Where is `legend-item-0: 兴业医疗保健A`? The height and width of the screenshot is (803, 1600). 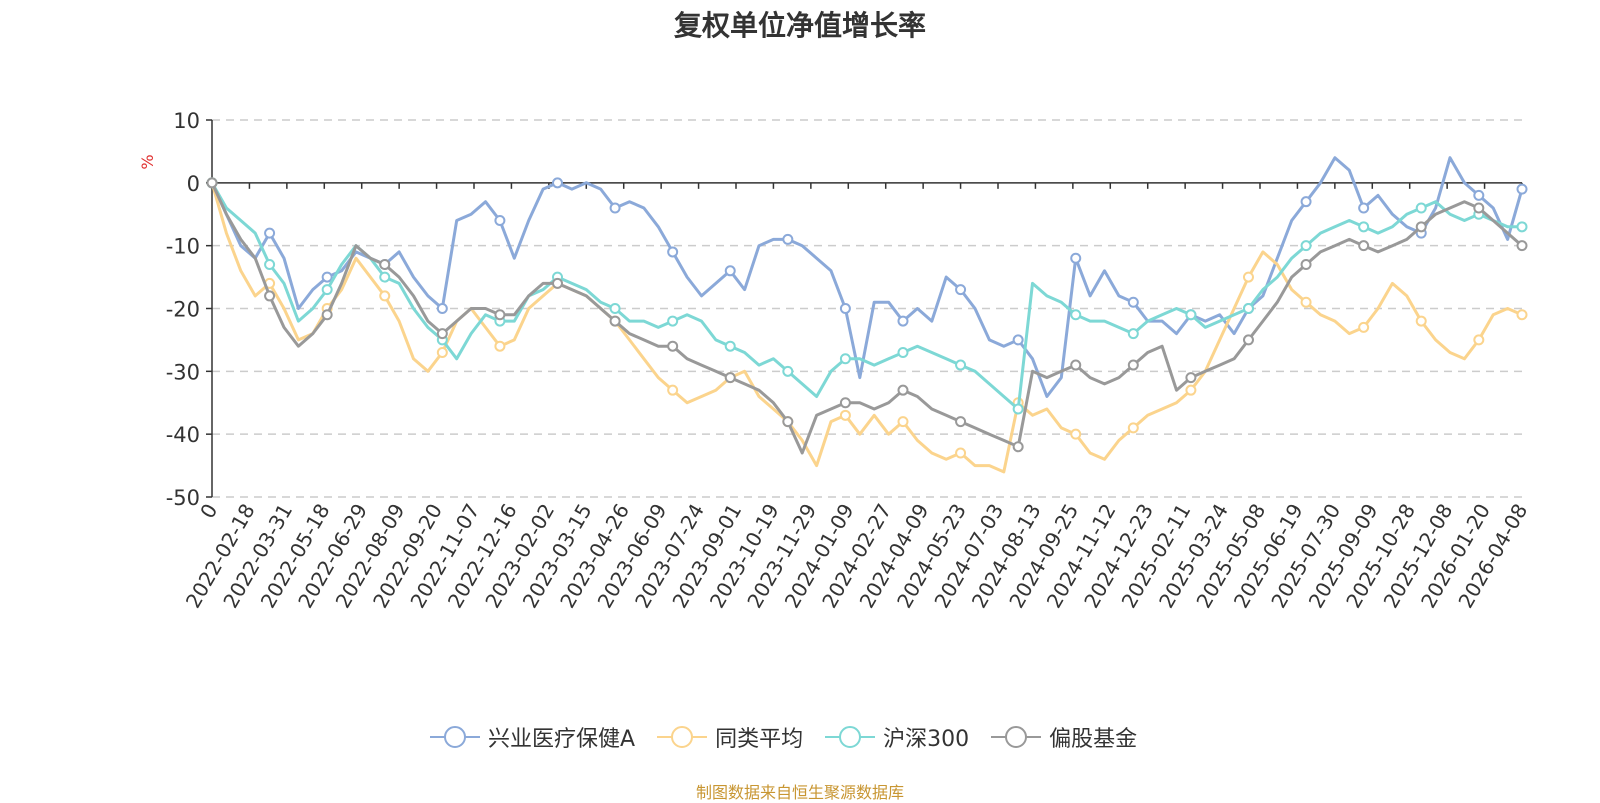
legend-item-0: 兴业医疗保健A is located at coordinates (532, 737).